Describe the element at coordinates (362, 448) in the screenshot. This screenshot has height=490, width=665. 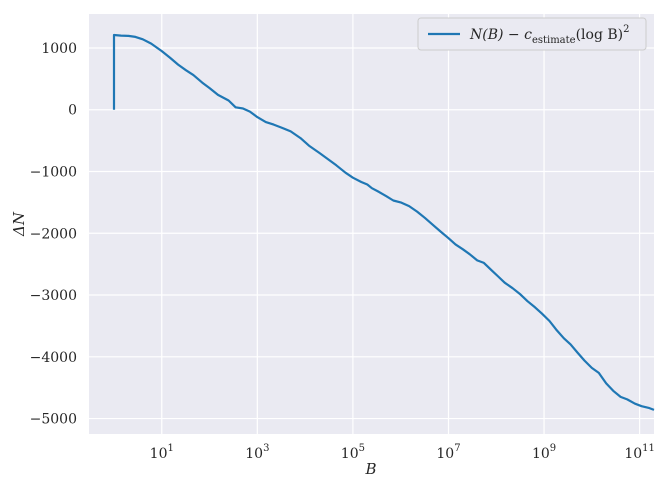
I see `x-tick-exponent: 5` at that location.